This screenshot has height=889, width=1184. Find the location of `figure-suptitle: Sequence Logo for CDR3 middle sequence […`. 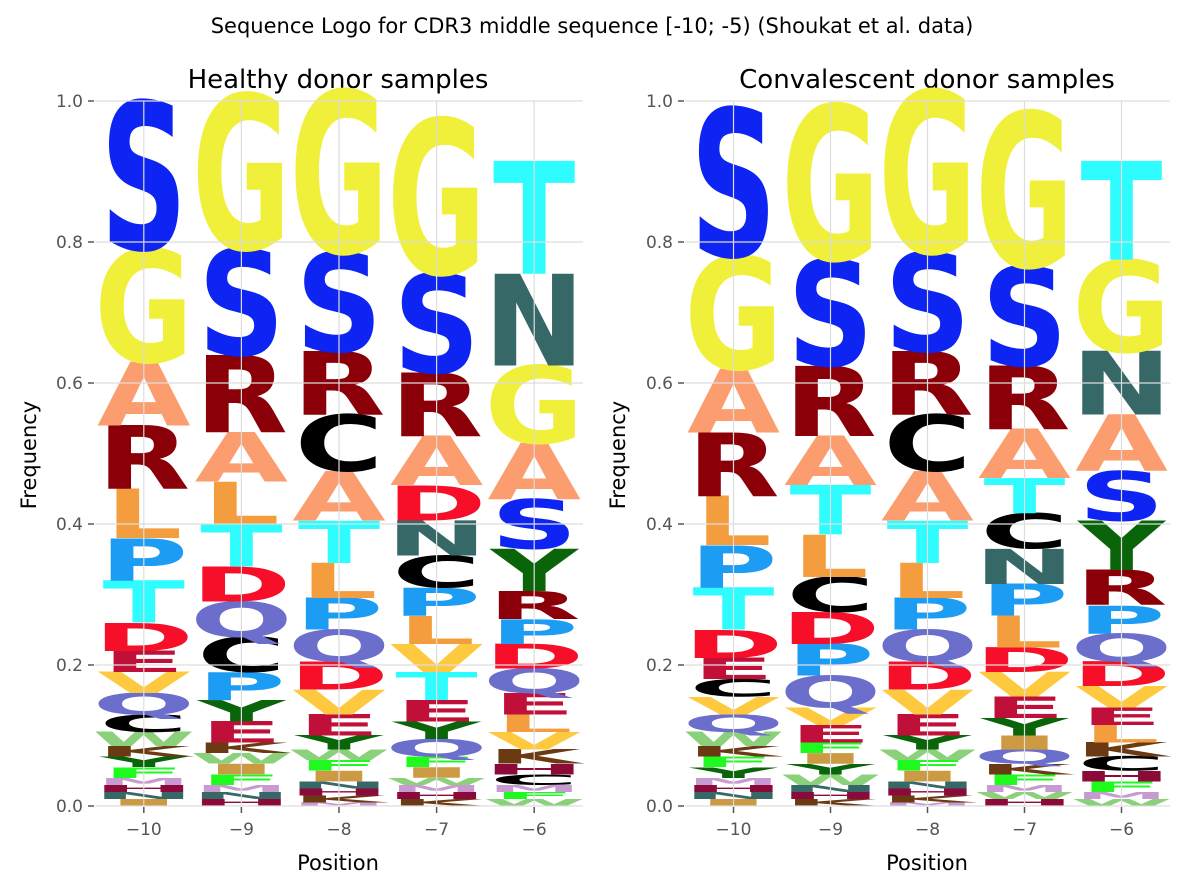

figure-suptitle: Sequence Logo for CDR3 middle sequence [… is located at coordinates (592, 26).